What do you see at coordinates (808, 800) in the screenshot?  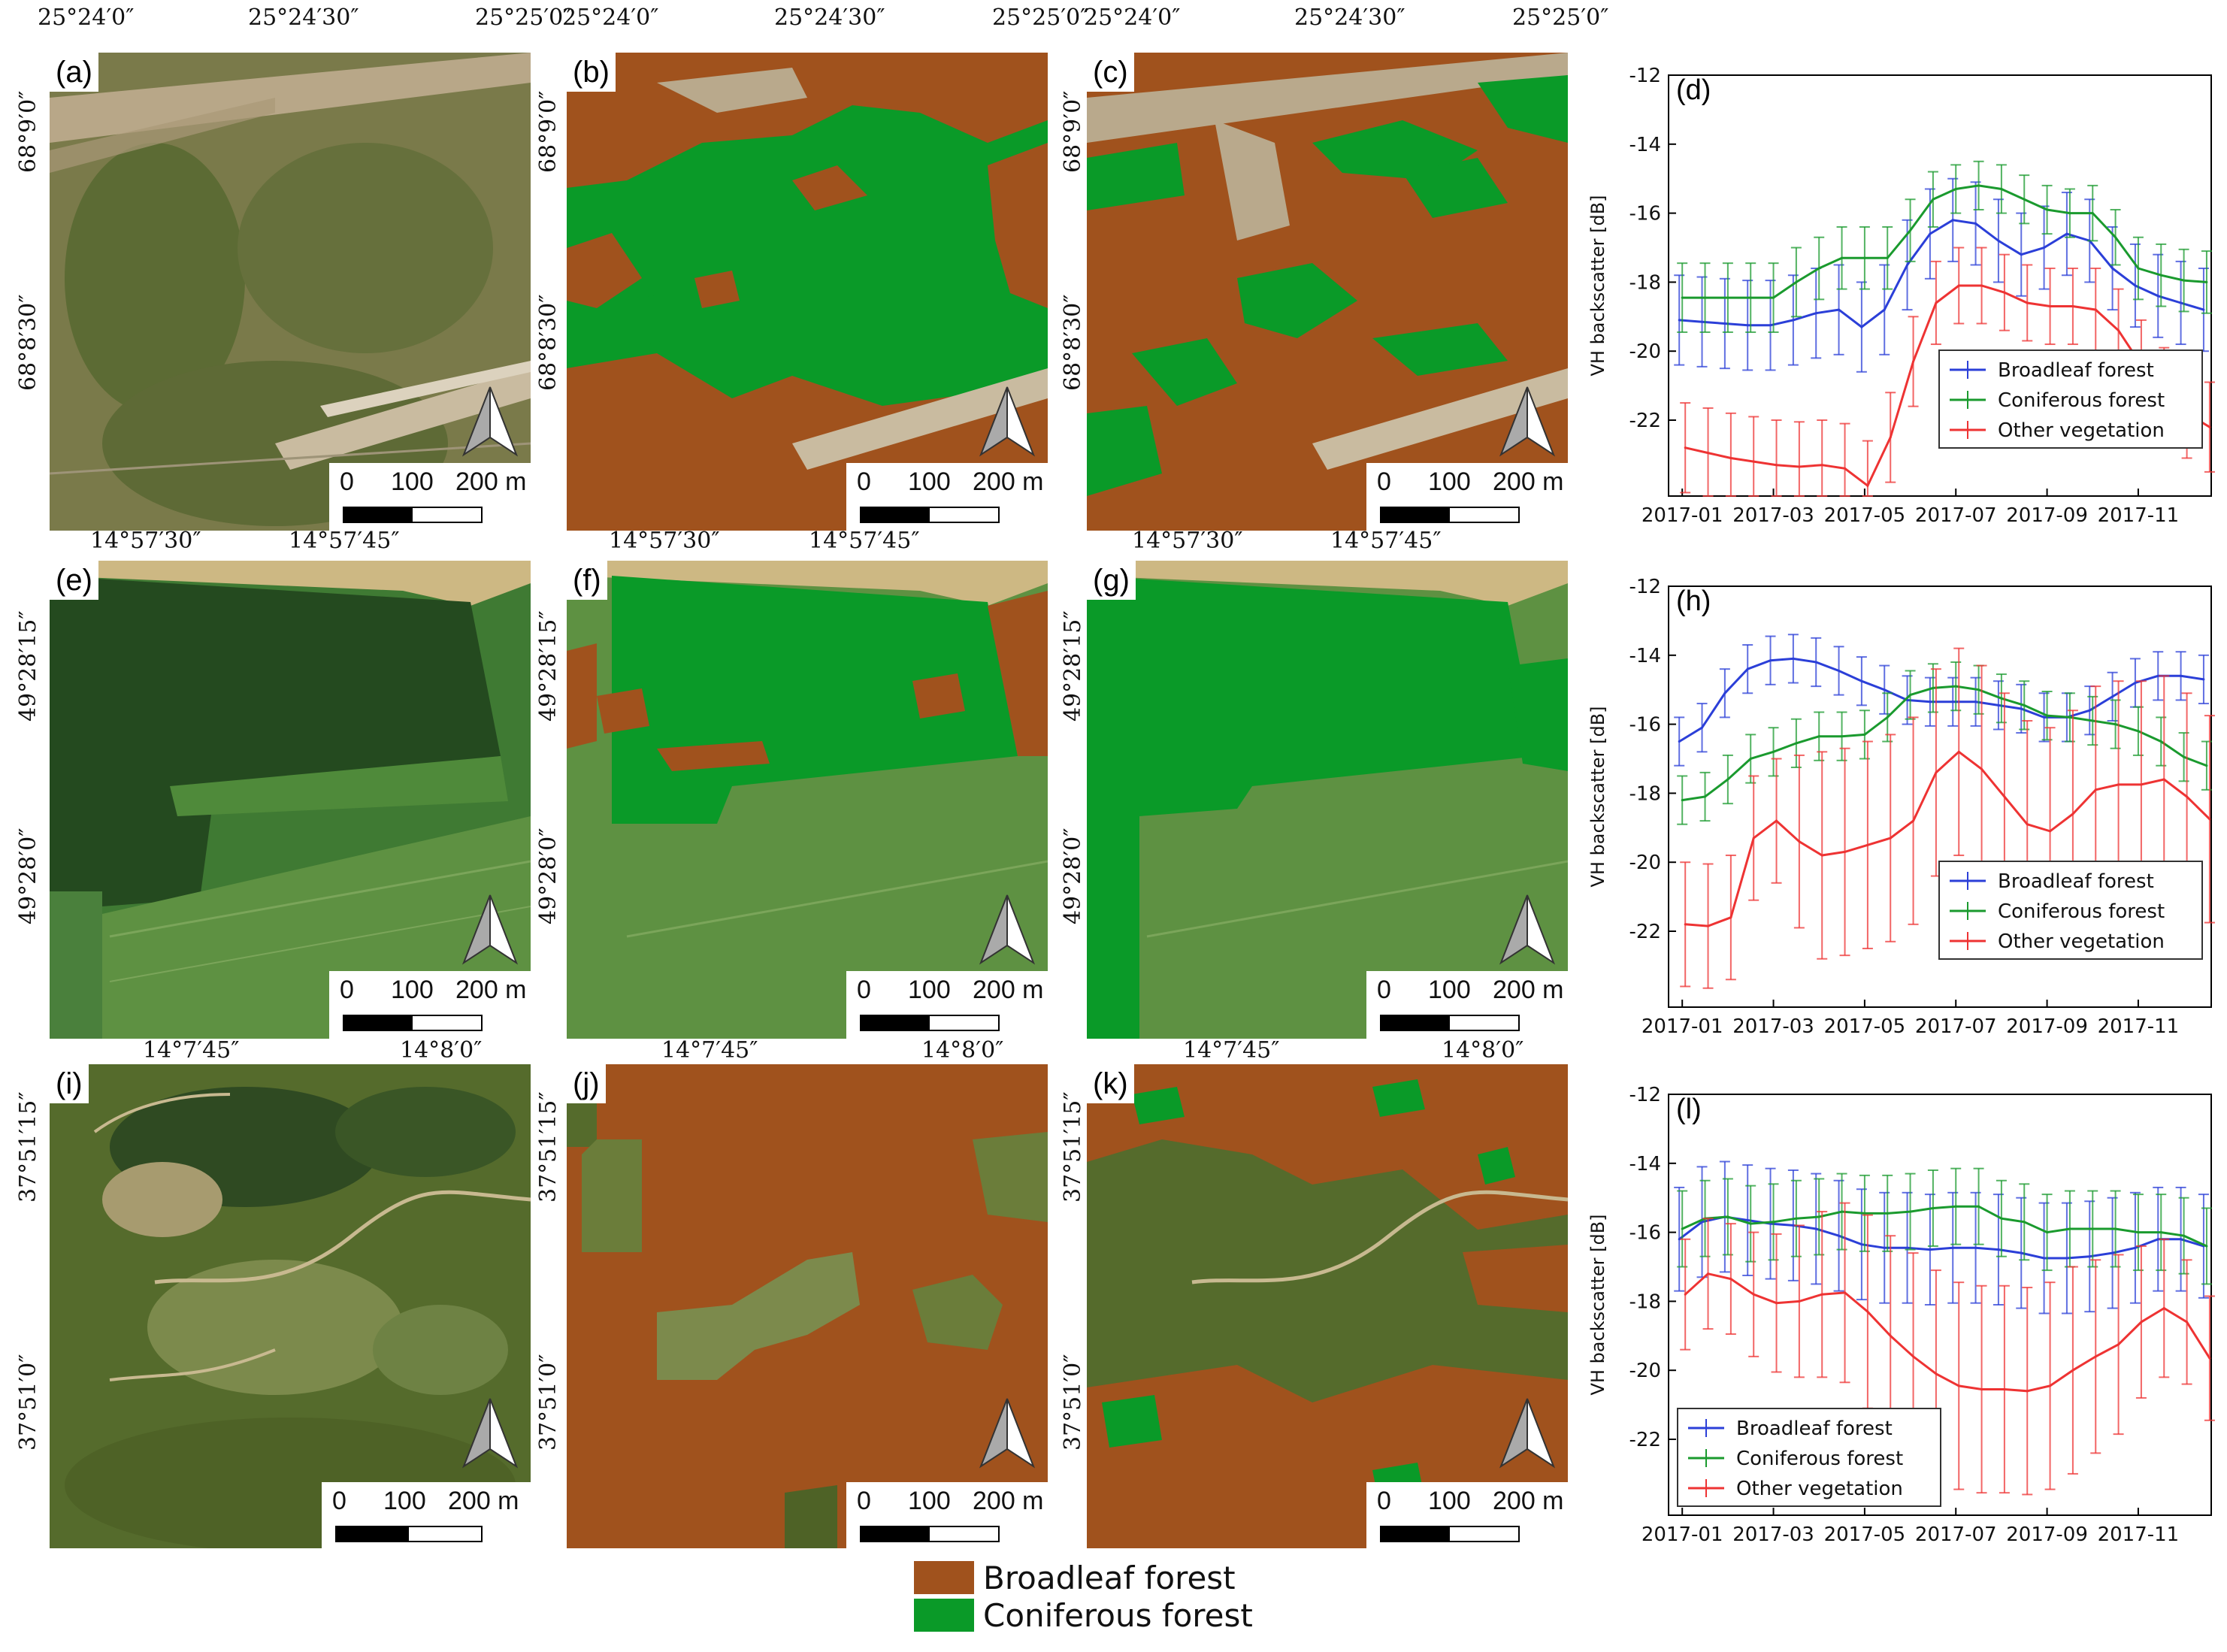 I see `map-panel-f: (f) 0 100 200 m` at bounding box center [808, 800].